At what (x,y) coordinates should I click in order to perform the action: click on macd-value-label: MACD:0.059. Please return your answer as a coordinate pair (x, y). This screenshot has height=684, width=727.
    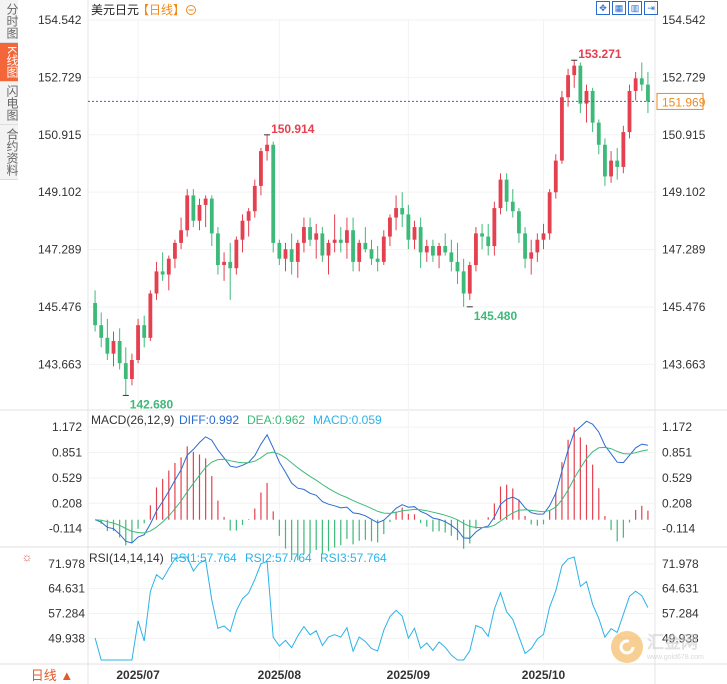
    Looking at the image, I should click on (347, 420).